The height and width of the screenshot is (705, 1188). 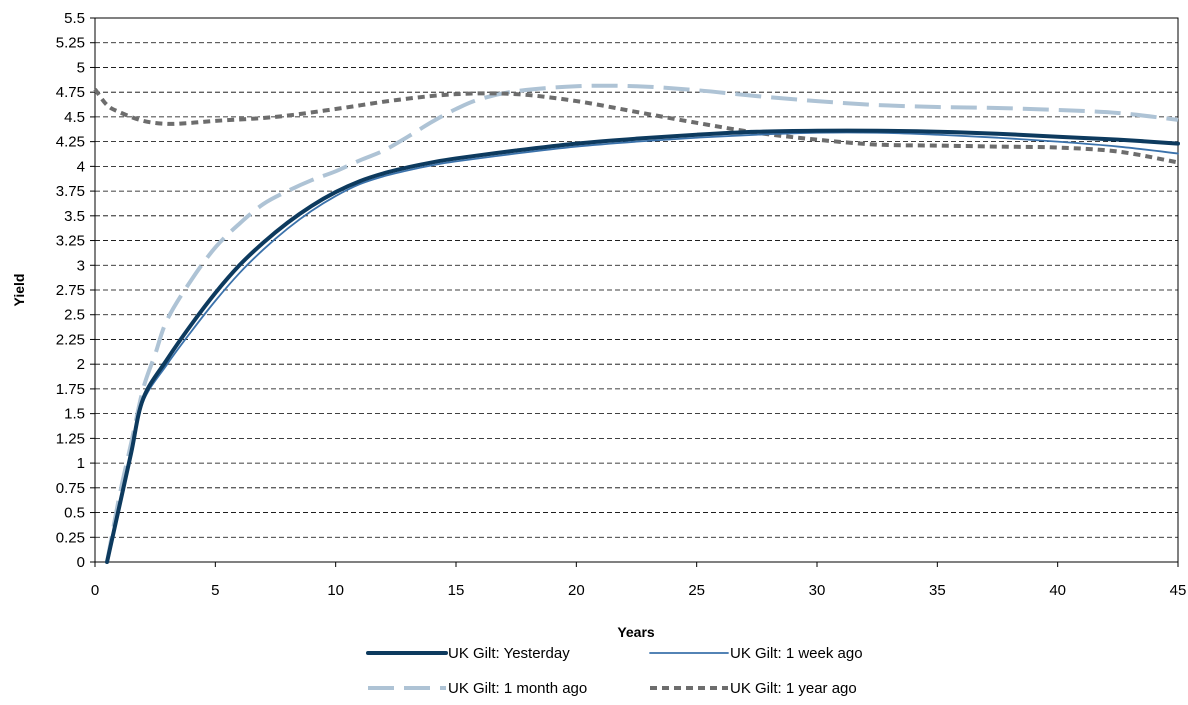 I want to click on y-tick-label: 2.5, so click(x=74, y=315).